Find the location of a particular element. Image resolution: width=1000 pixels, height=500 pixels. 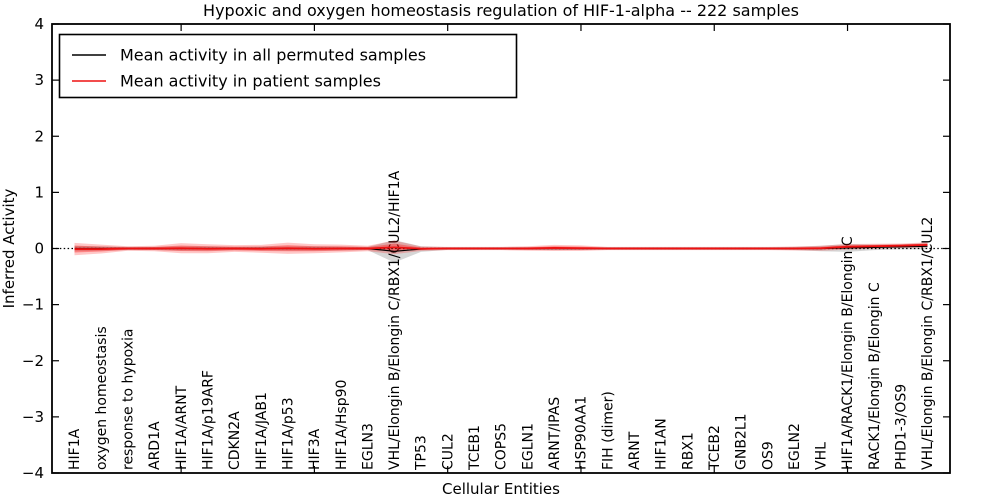

x-tick-label: HIF1A/JAB1 is located at coordinates (262, 431).